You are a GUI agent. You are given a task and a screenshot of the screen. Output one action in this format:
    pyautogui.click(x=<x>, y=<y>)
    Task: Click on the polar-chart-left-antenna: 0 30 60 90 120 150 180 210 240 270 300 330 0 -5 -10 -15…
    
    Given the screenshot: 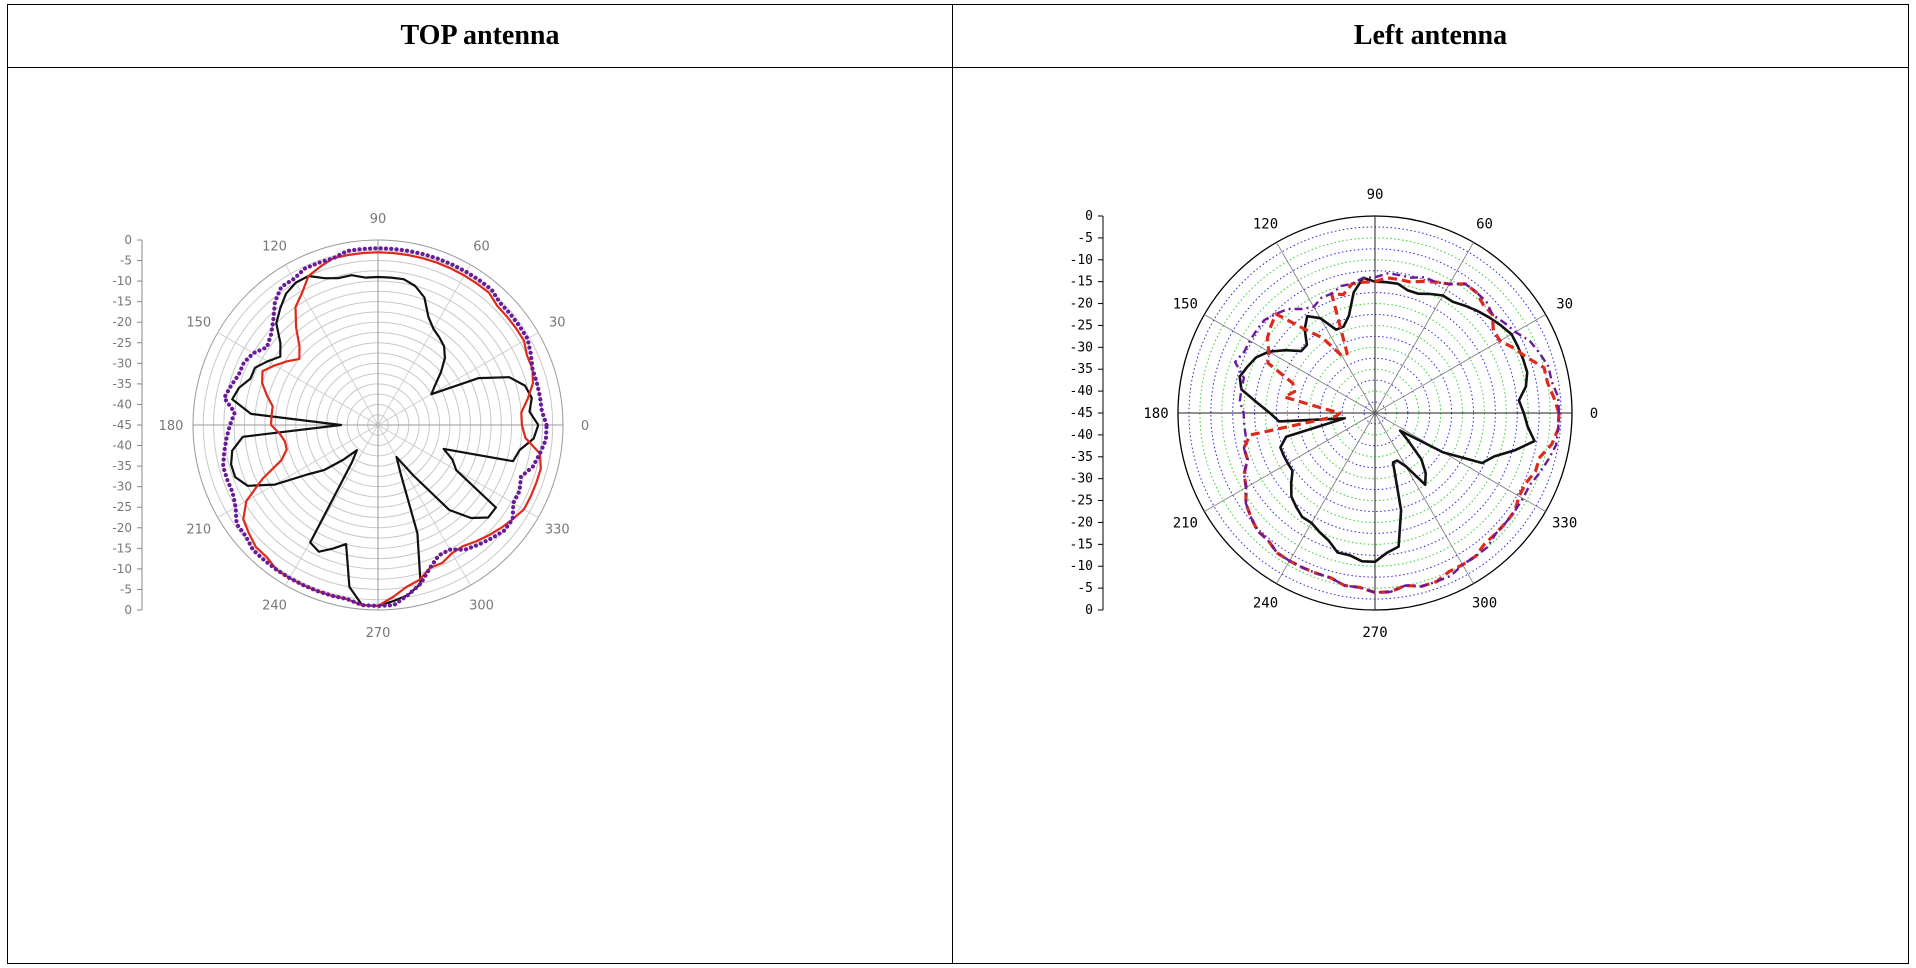 What is the action you would take?
    pyautogui.click(x=1334, y=414)
    